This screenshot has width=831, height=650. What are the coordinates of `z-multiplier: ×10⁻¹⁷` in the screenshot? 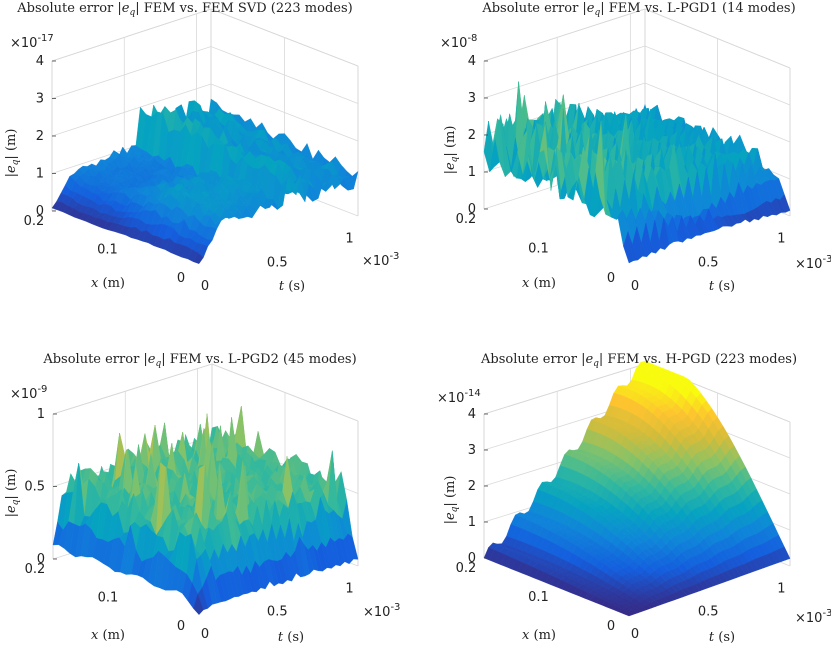 It's located at (32, 42).